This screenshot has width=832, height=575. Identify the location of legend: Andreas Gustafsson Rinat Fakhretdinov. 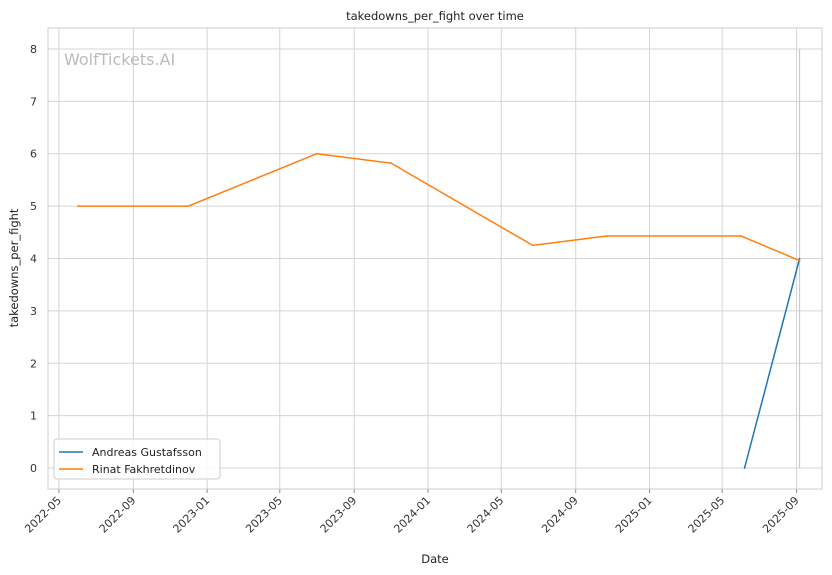
(137, 459).